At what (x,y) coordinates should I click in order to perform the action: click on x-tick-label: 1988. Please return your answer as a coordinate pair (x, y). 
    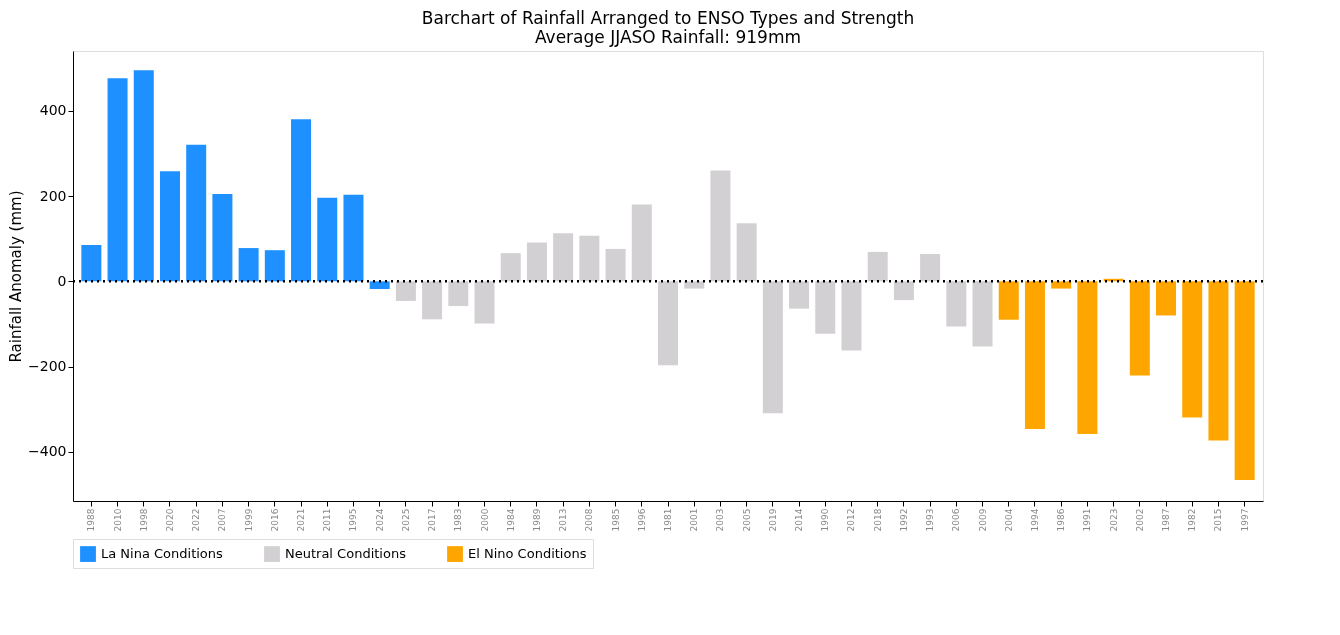
    Looking at the image, I should click on (91, 520).